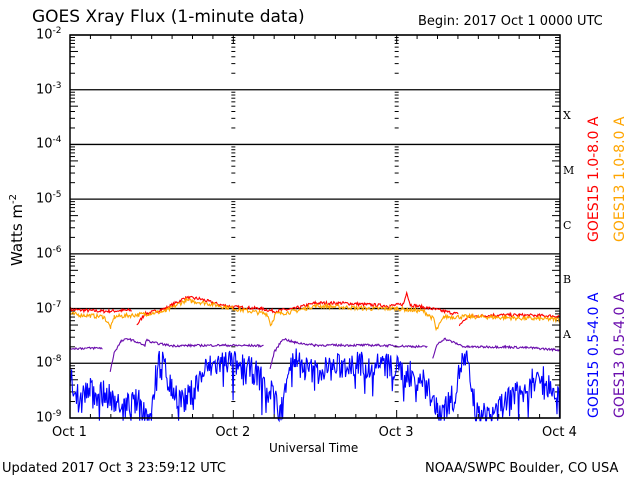 The height and width of the screenshot is (480, 640). I want to click on flare-class-label: M, so click(569, 170).